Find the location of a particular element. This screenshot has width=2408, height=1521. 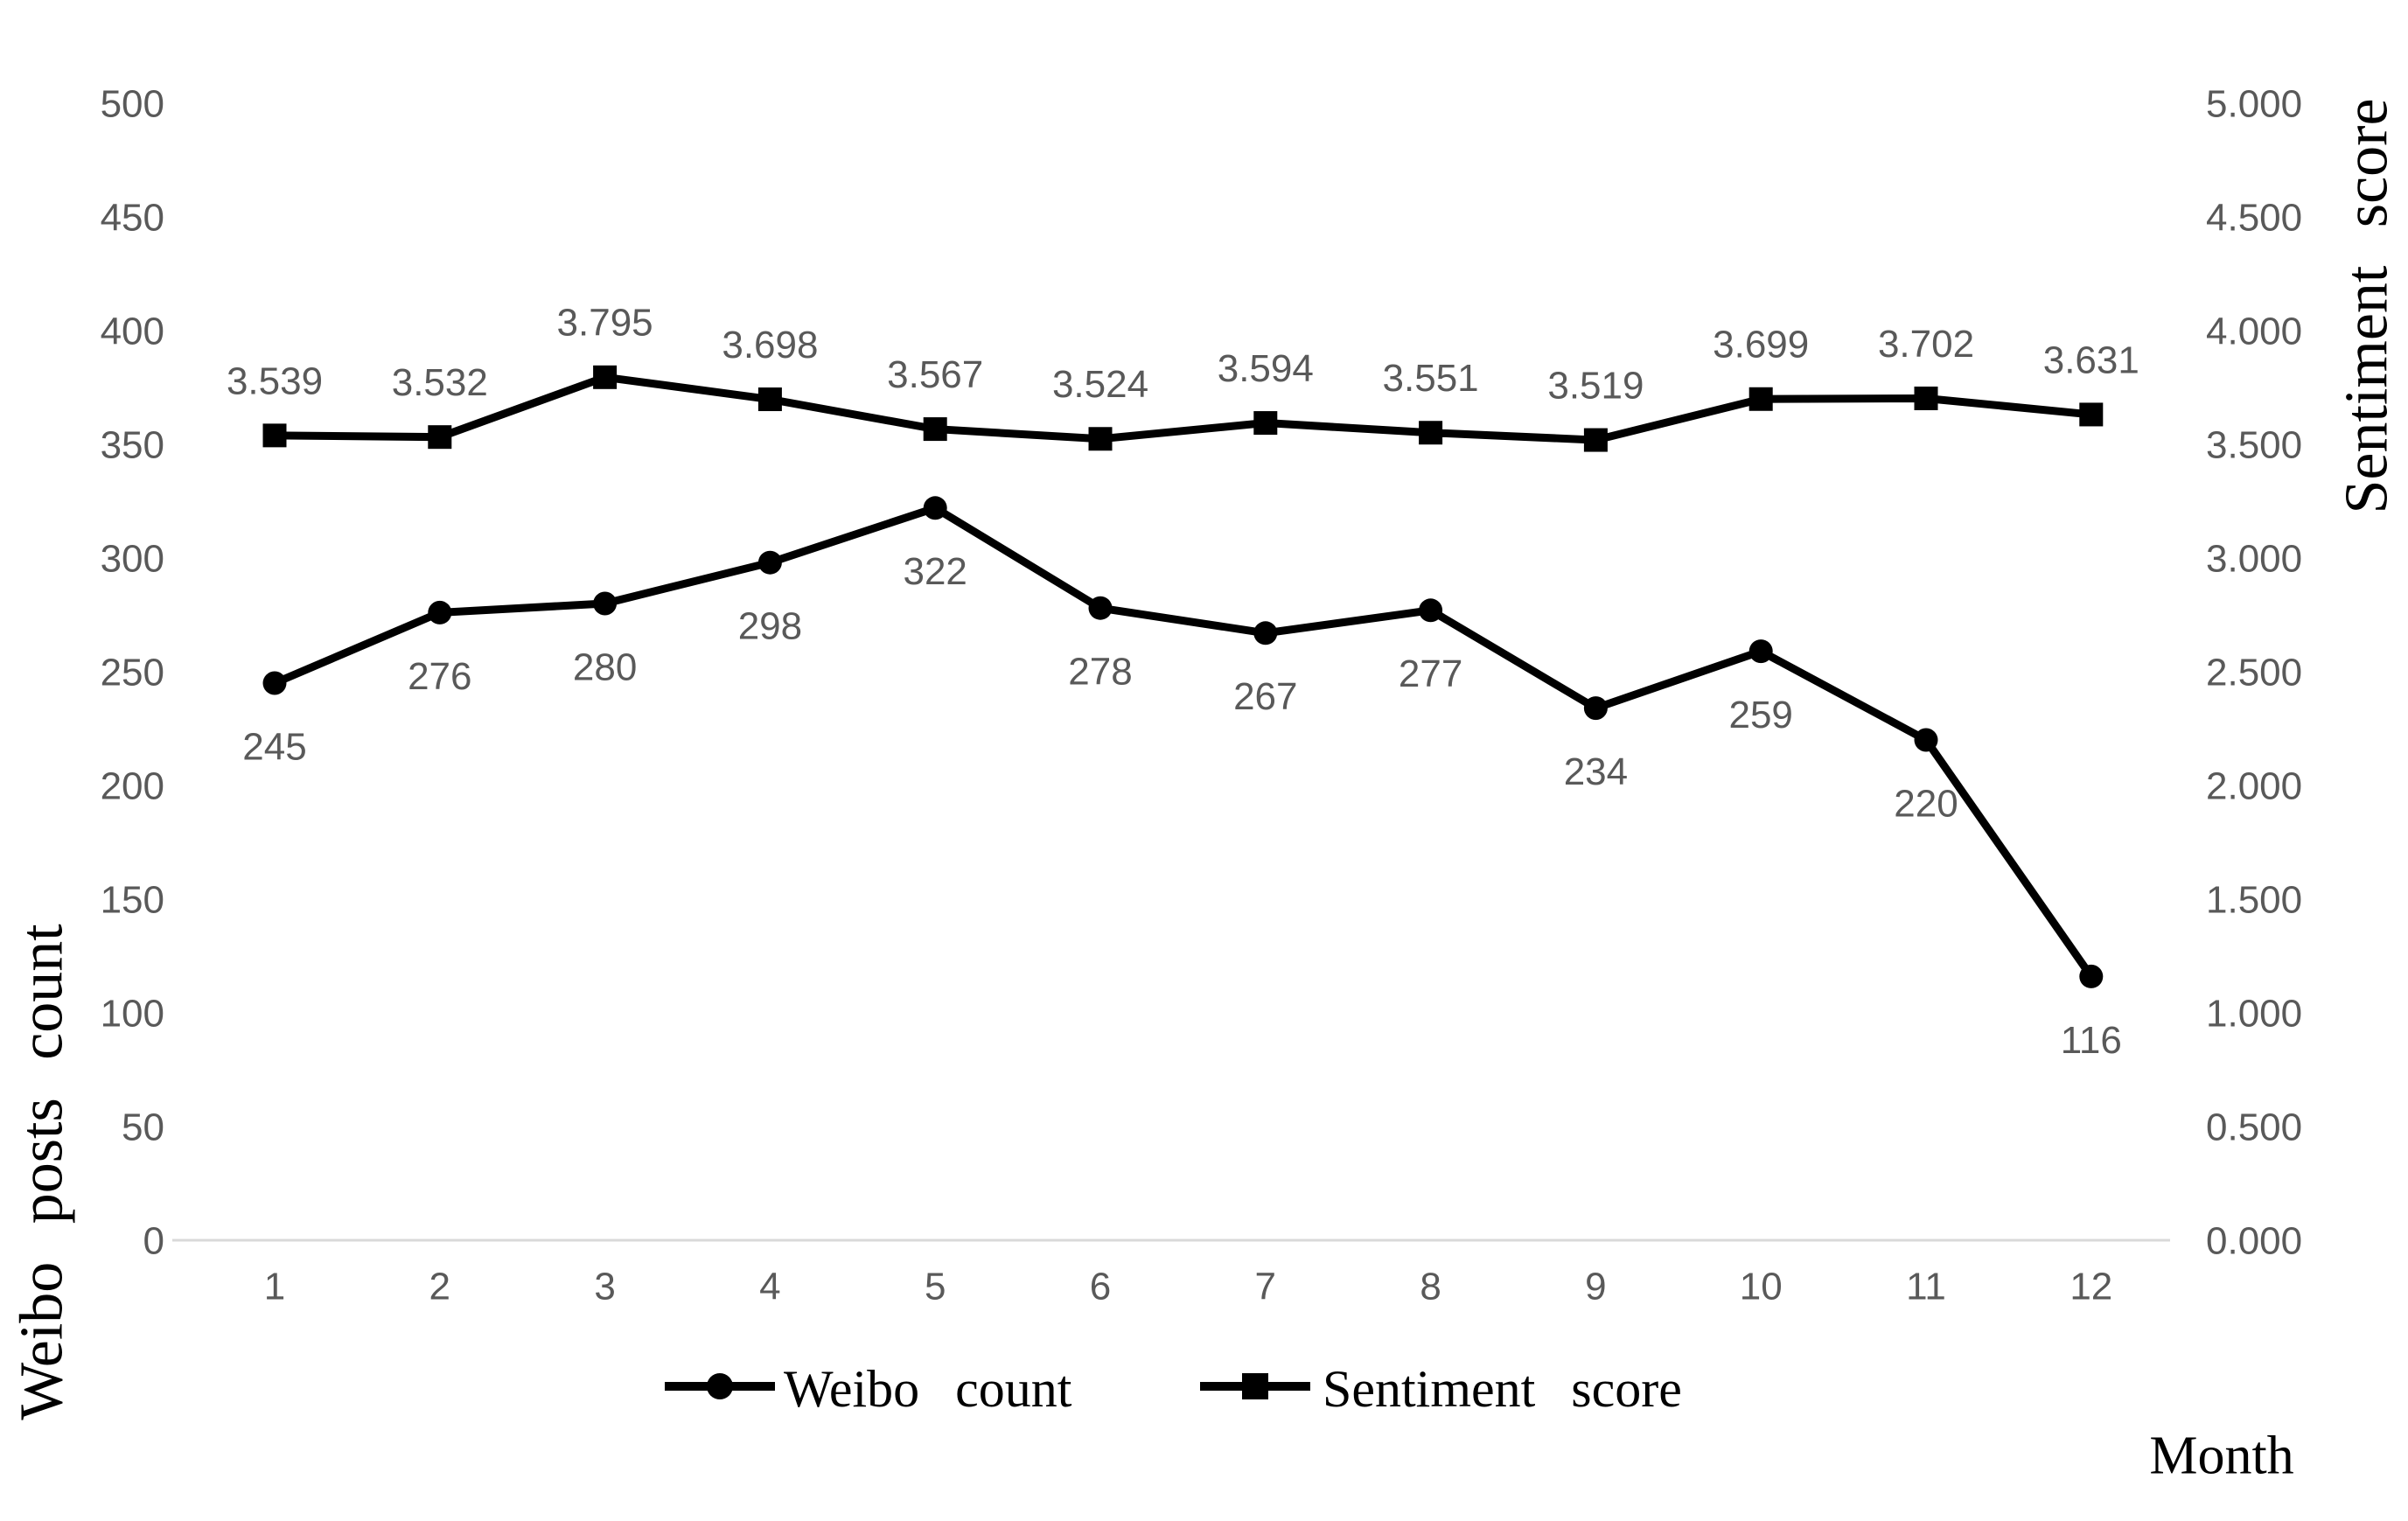

x-axis-title: Month is located at coordinates (2221, 1456).